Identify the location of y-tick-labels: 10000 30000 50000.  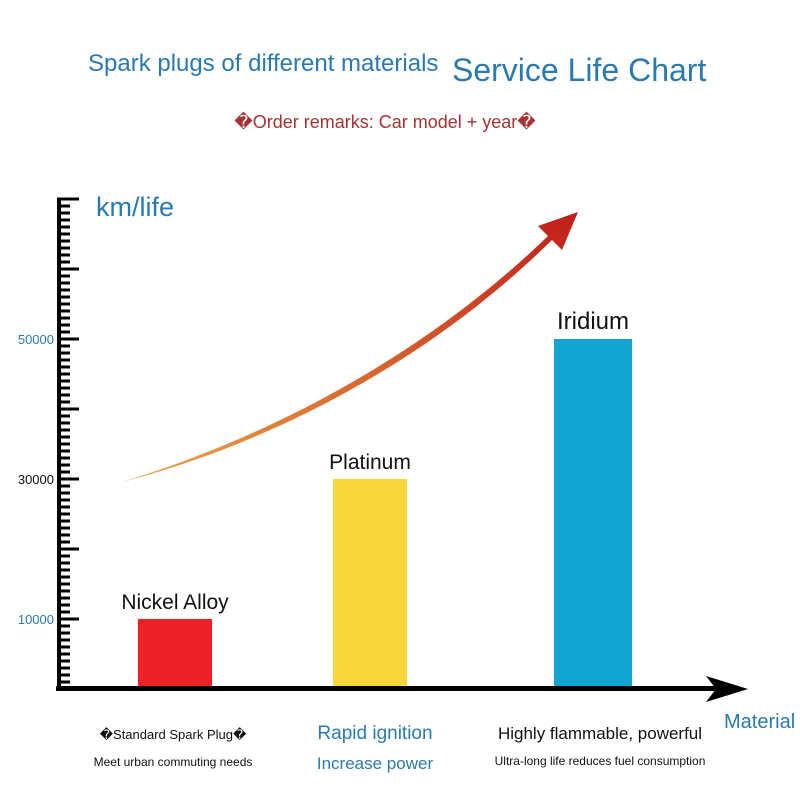
(36, 479).